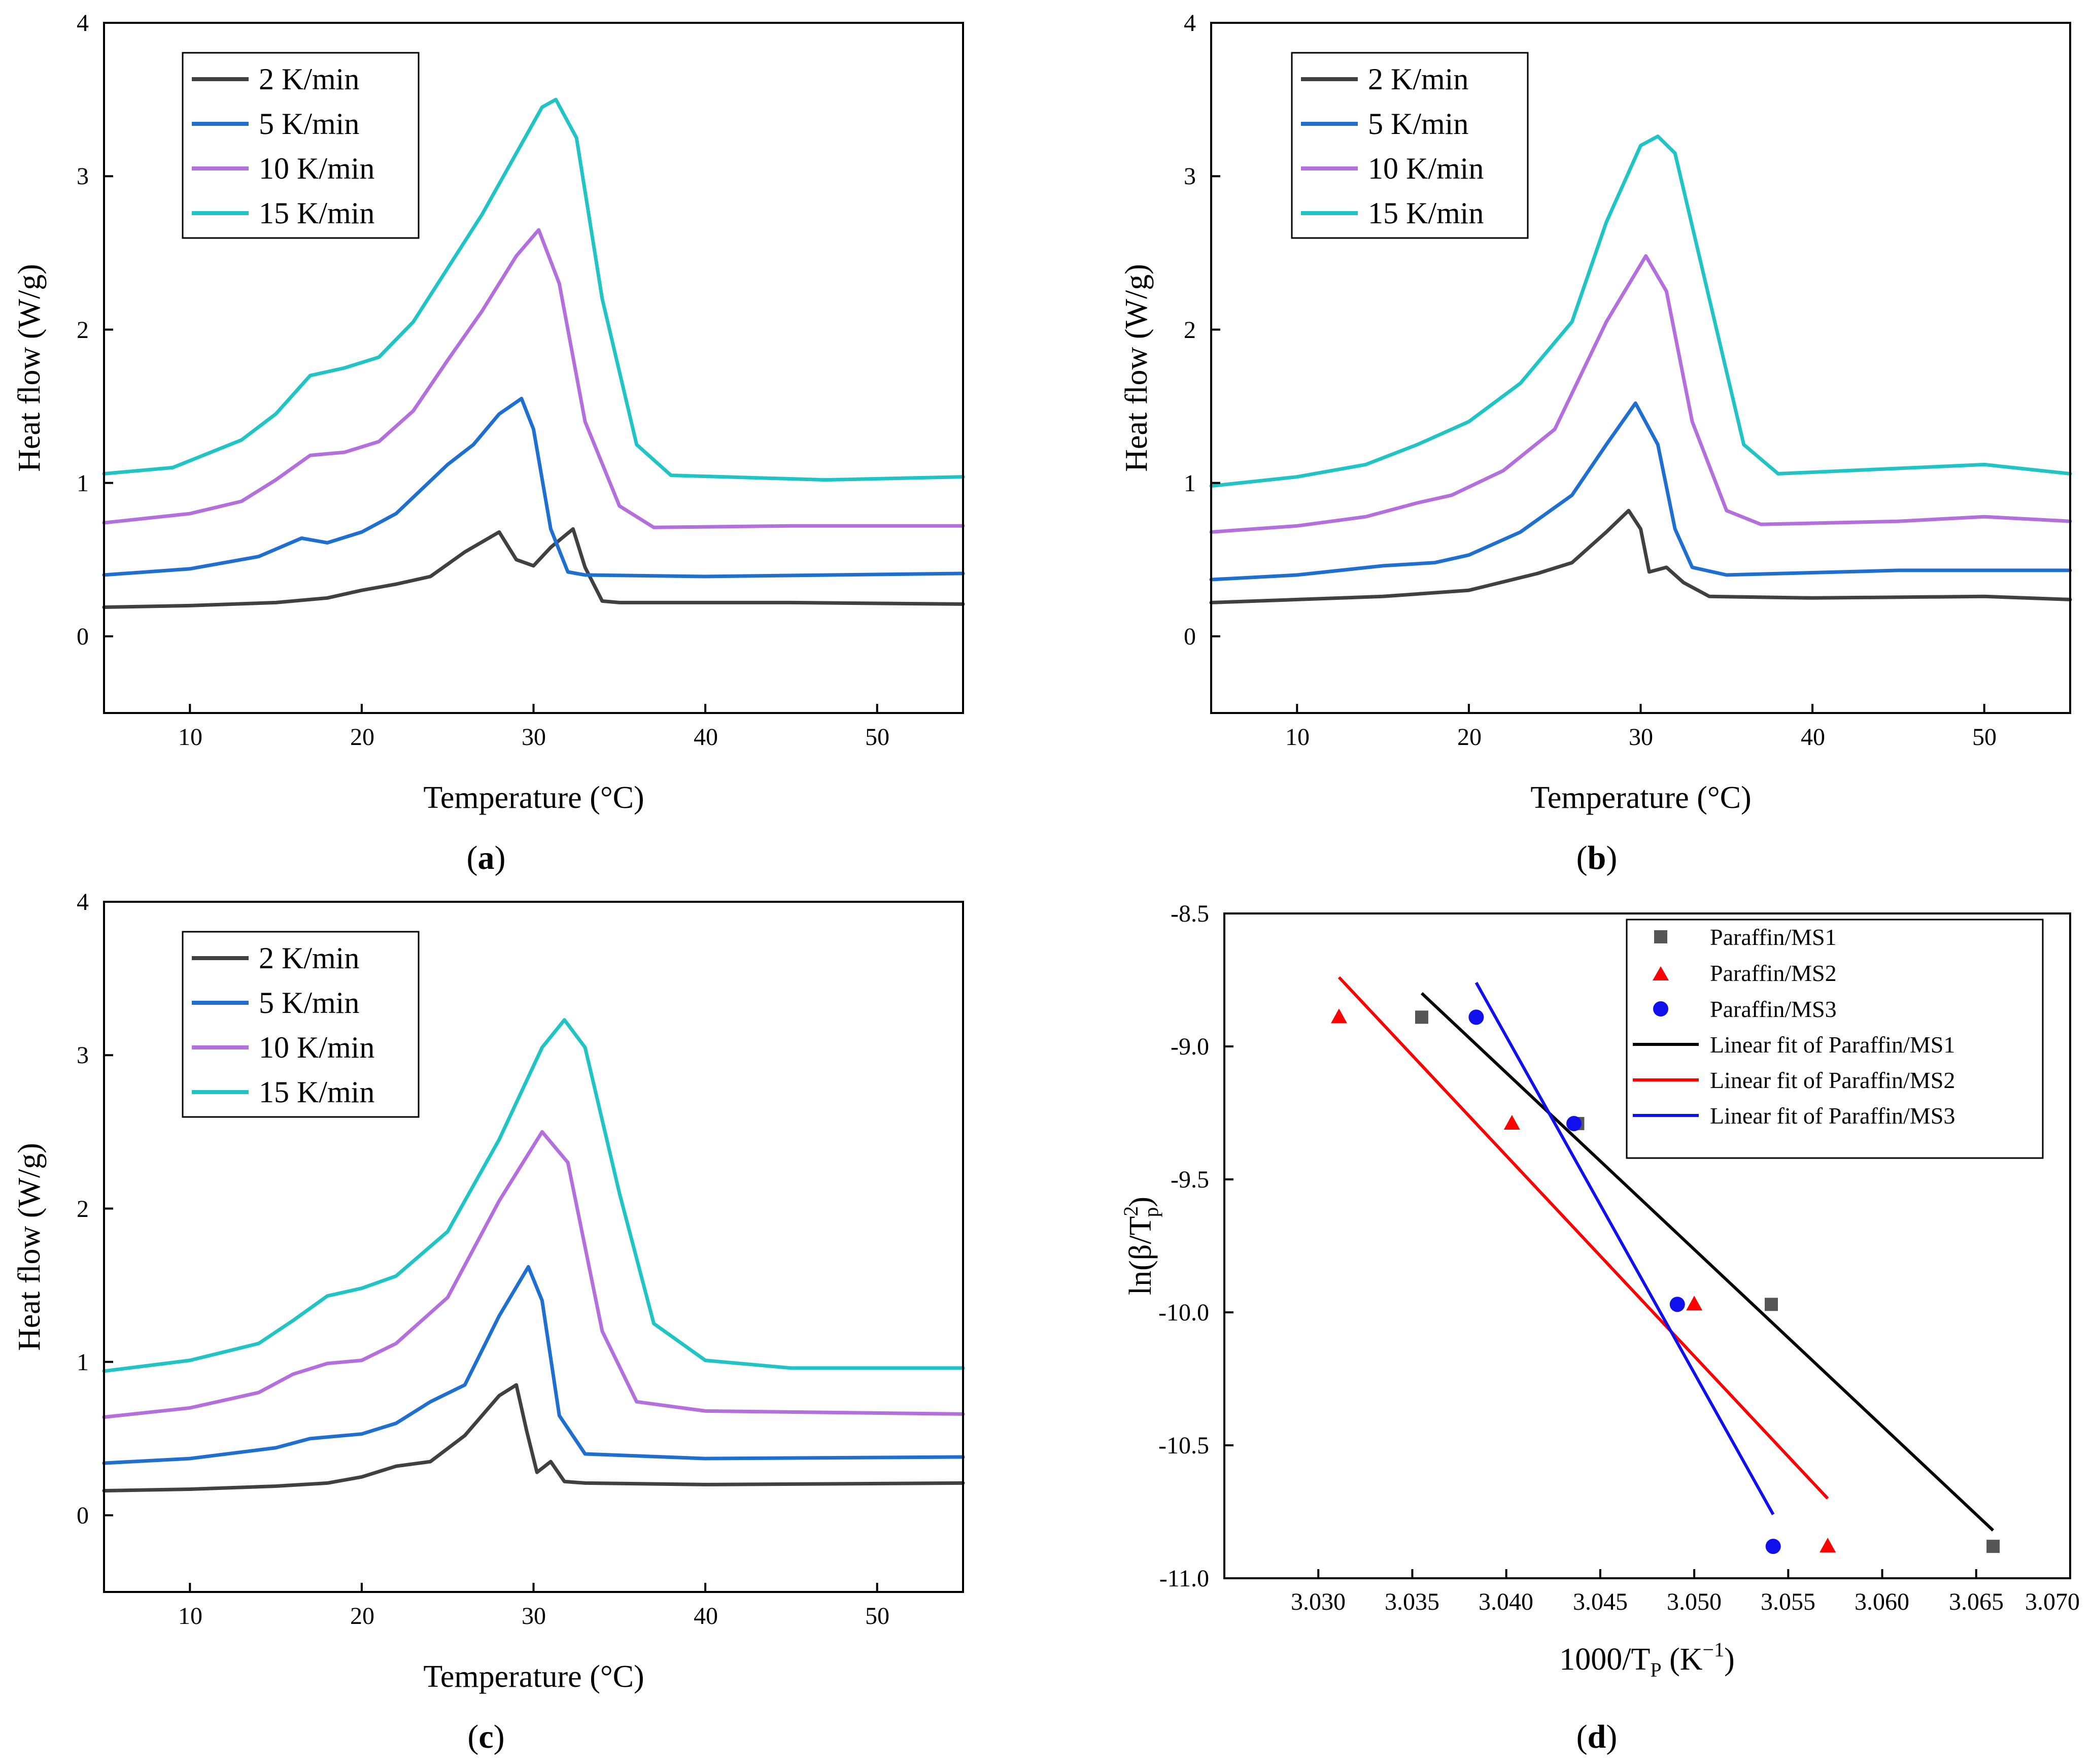 This screenshot has width=2093, height=1764. I want to click on panel-a-legend-box, so click(301, 145).